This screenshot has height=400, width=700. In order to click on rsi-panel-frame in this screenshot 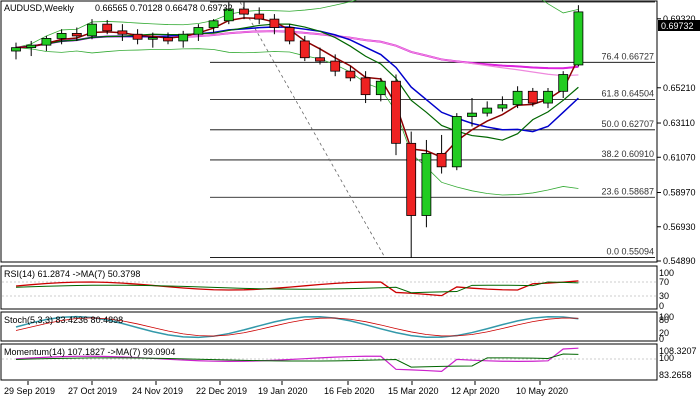, I will do `click(329, 287)`.